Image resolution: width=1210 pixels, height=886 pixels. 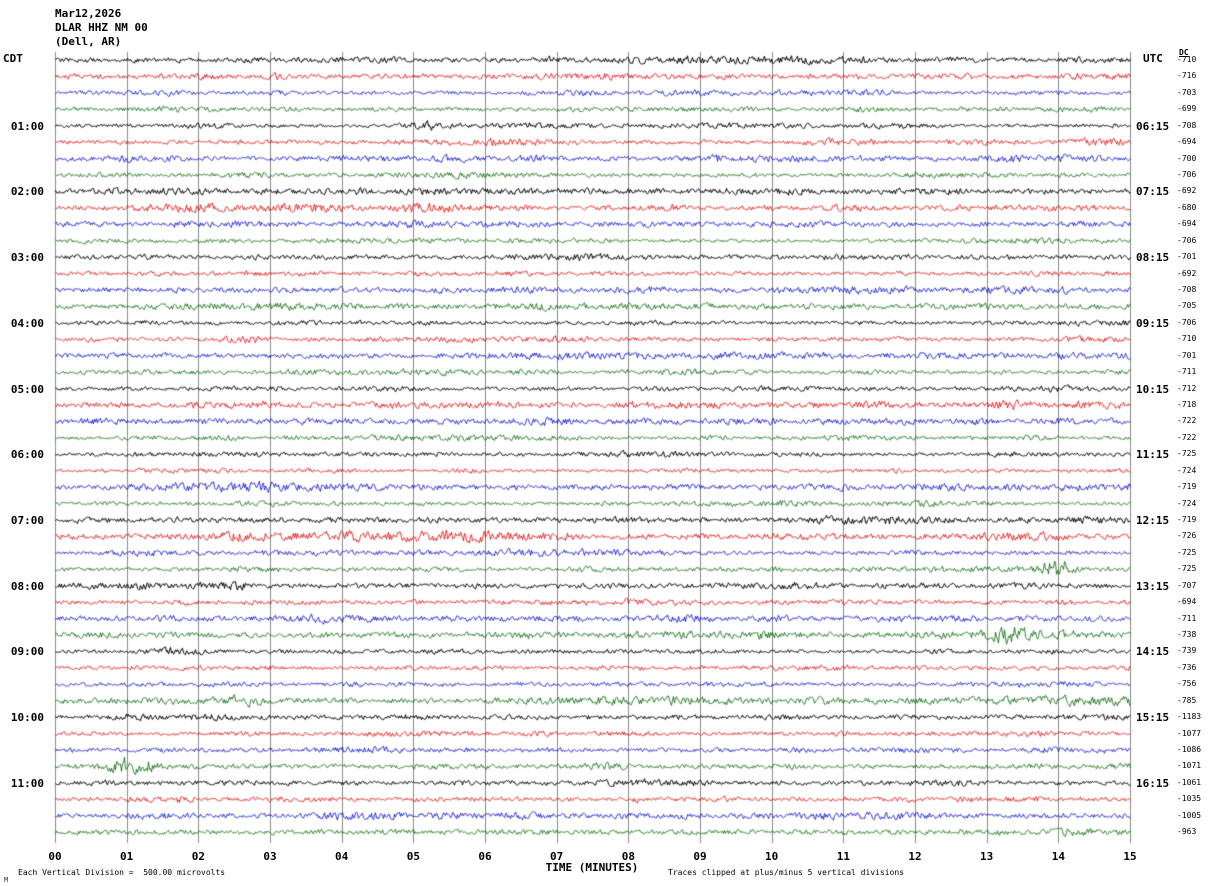 I want to click on x-axis-tick: 10, so click(x=772, y=856).